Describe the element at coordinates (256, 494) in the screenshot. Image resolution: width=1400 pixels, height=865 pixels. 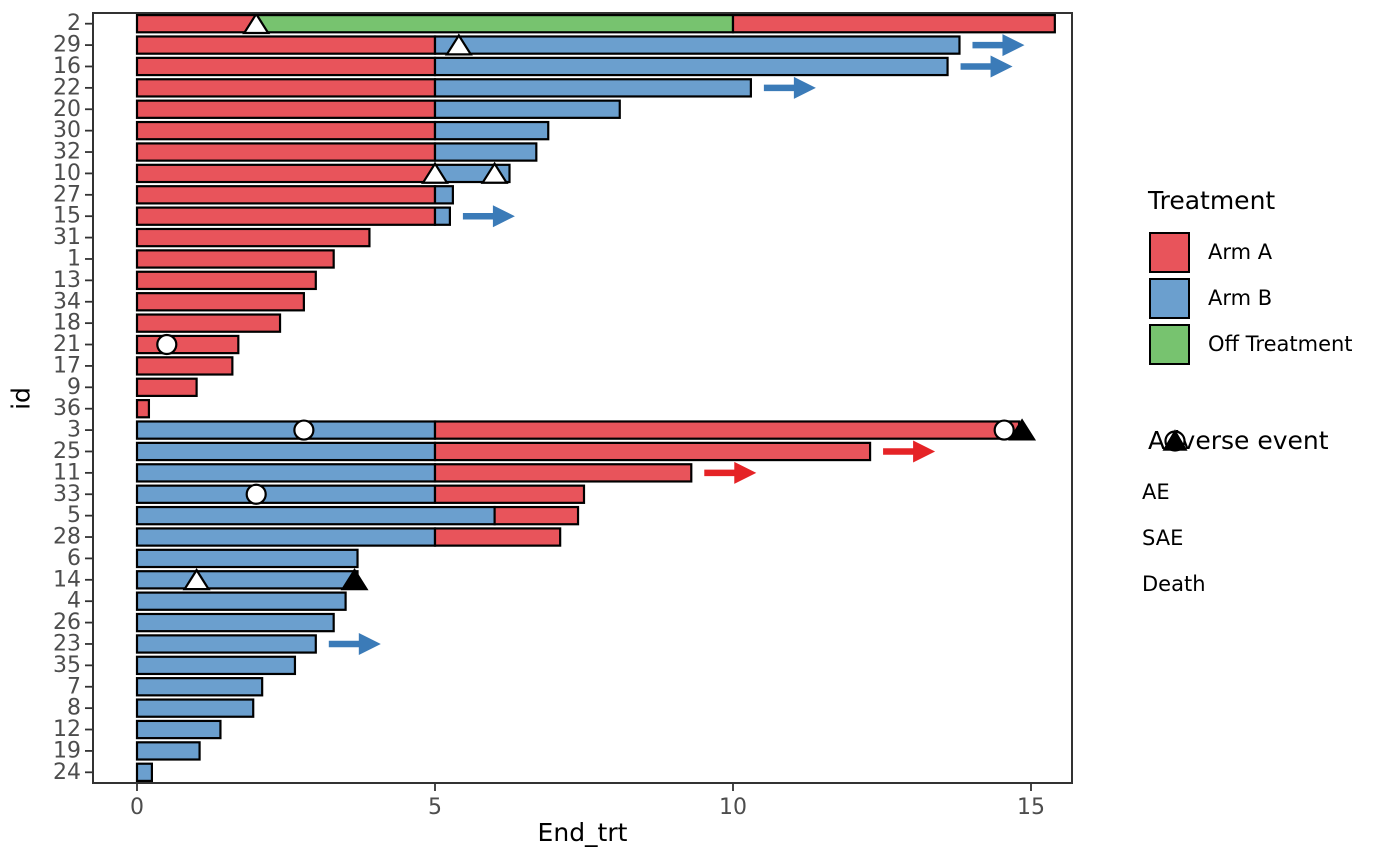
I see `ae-marker` at that location.